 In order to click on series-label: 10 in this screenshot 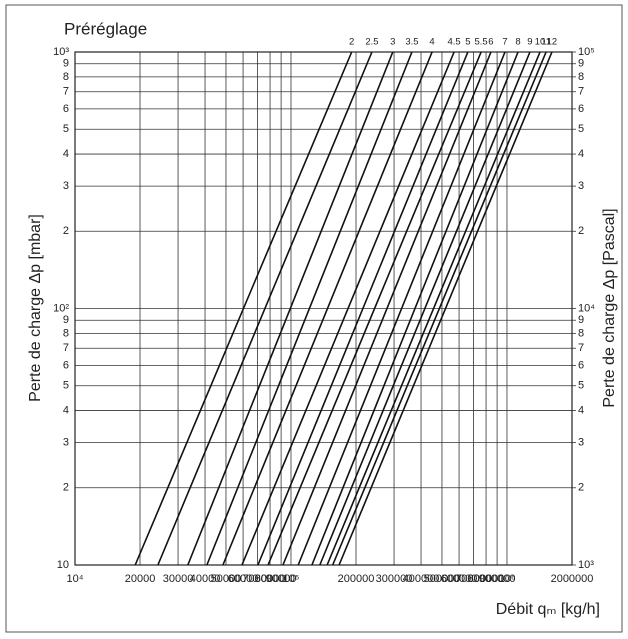, I will do `click(540, 42)`.